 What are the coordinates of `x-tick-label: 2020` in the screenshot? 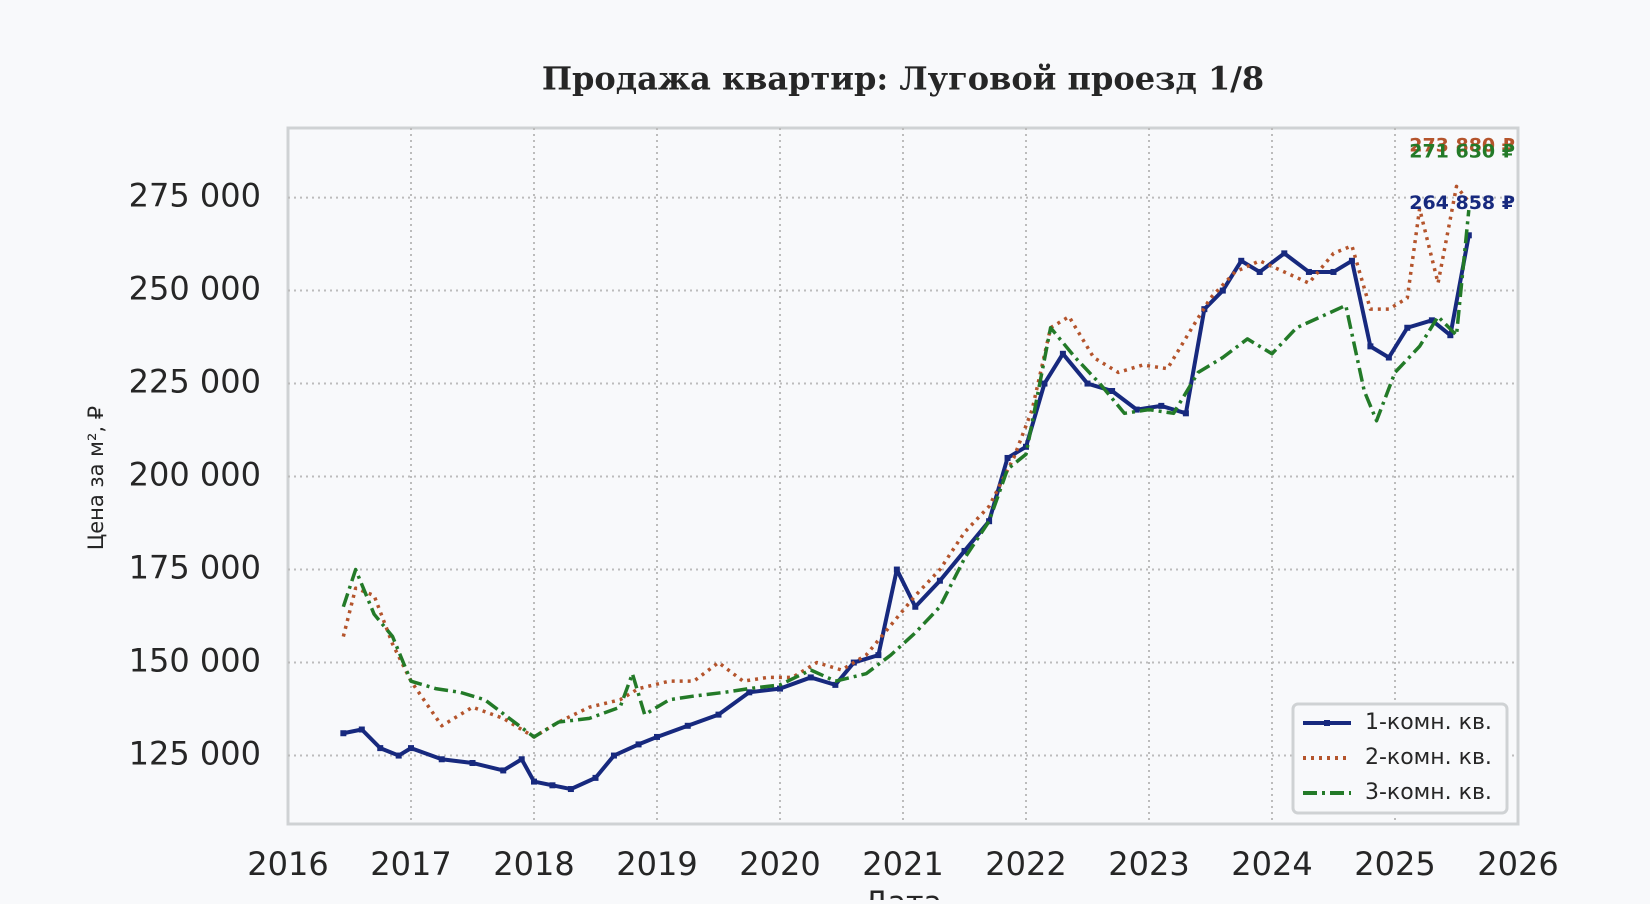 It's located at (779, 864).